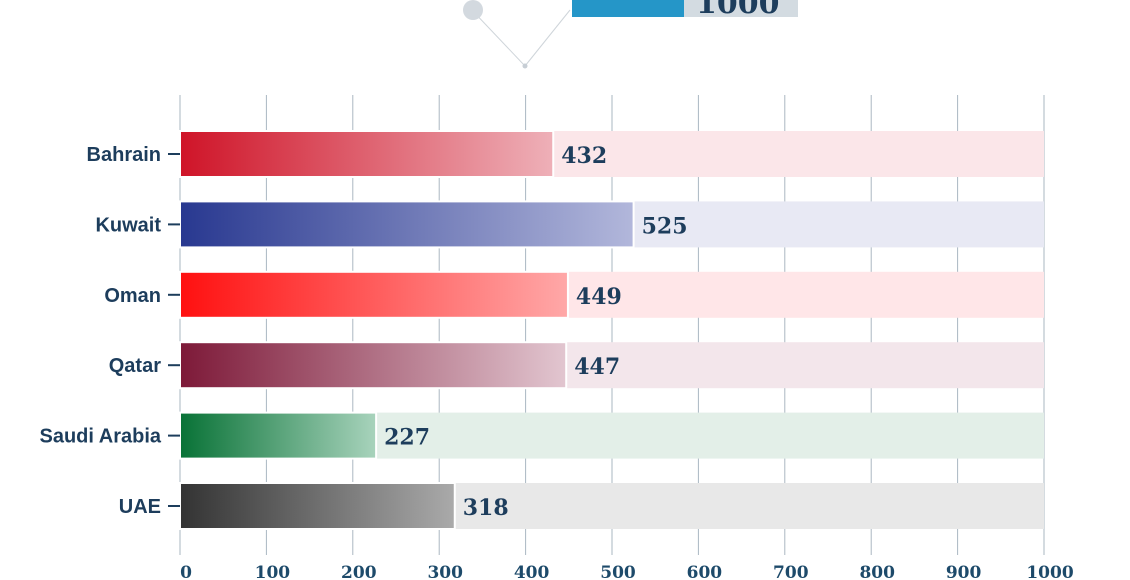 This screenshot has height=580, width=1130. Describe the element at coordinates (186, 571) in the screenshot. I see `x-tick-label: 0` at that location.